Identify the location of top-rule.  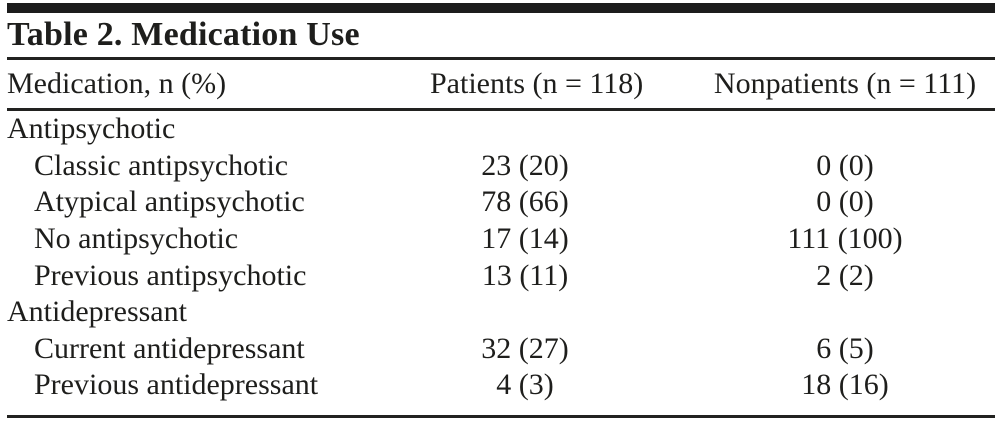
(501, 8).